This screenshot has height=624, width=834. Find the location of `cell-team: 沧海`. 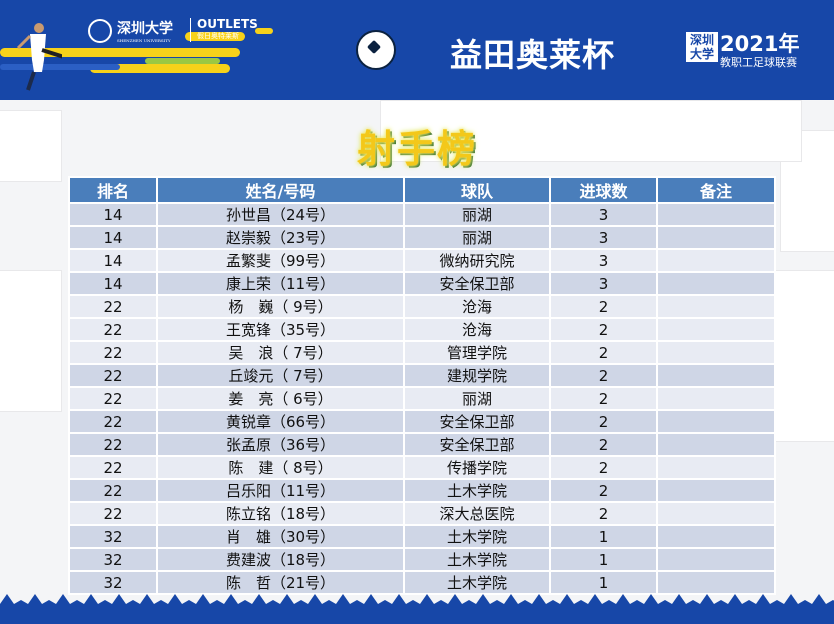

cell-team: 沧海 is located at coordinates (477, 329).